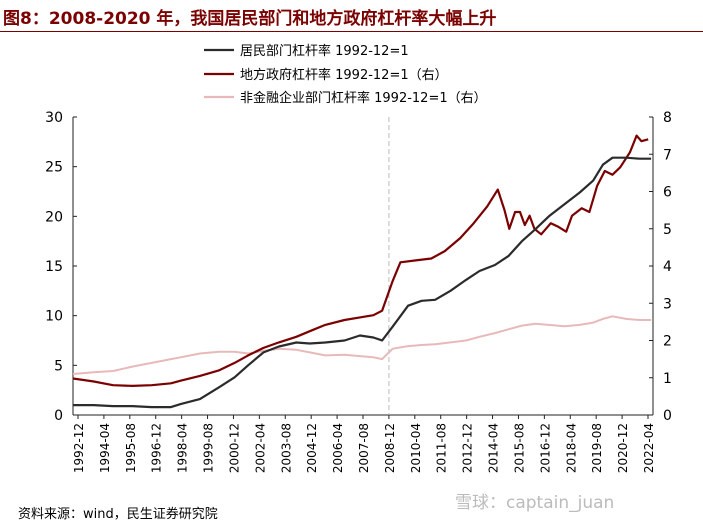 The height and width of the screenshot is (522, 703). What do you see at coordinates (667, 304) in the screenshot?
I see `right-tick-label: 3` at bounding box center [667, 304].